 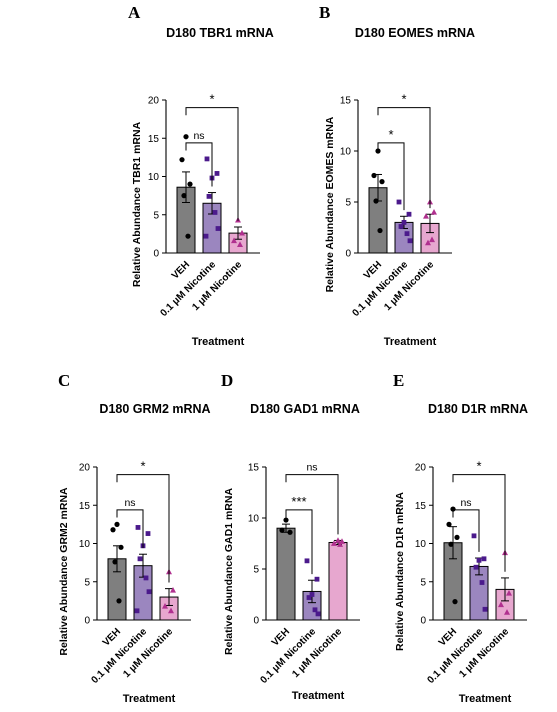 What do you see at coordinates (330, 204) in the screenshot?
I see `y-axis-label: Relative Abundance EOMES mRNA` at bounding box center [330, 204].